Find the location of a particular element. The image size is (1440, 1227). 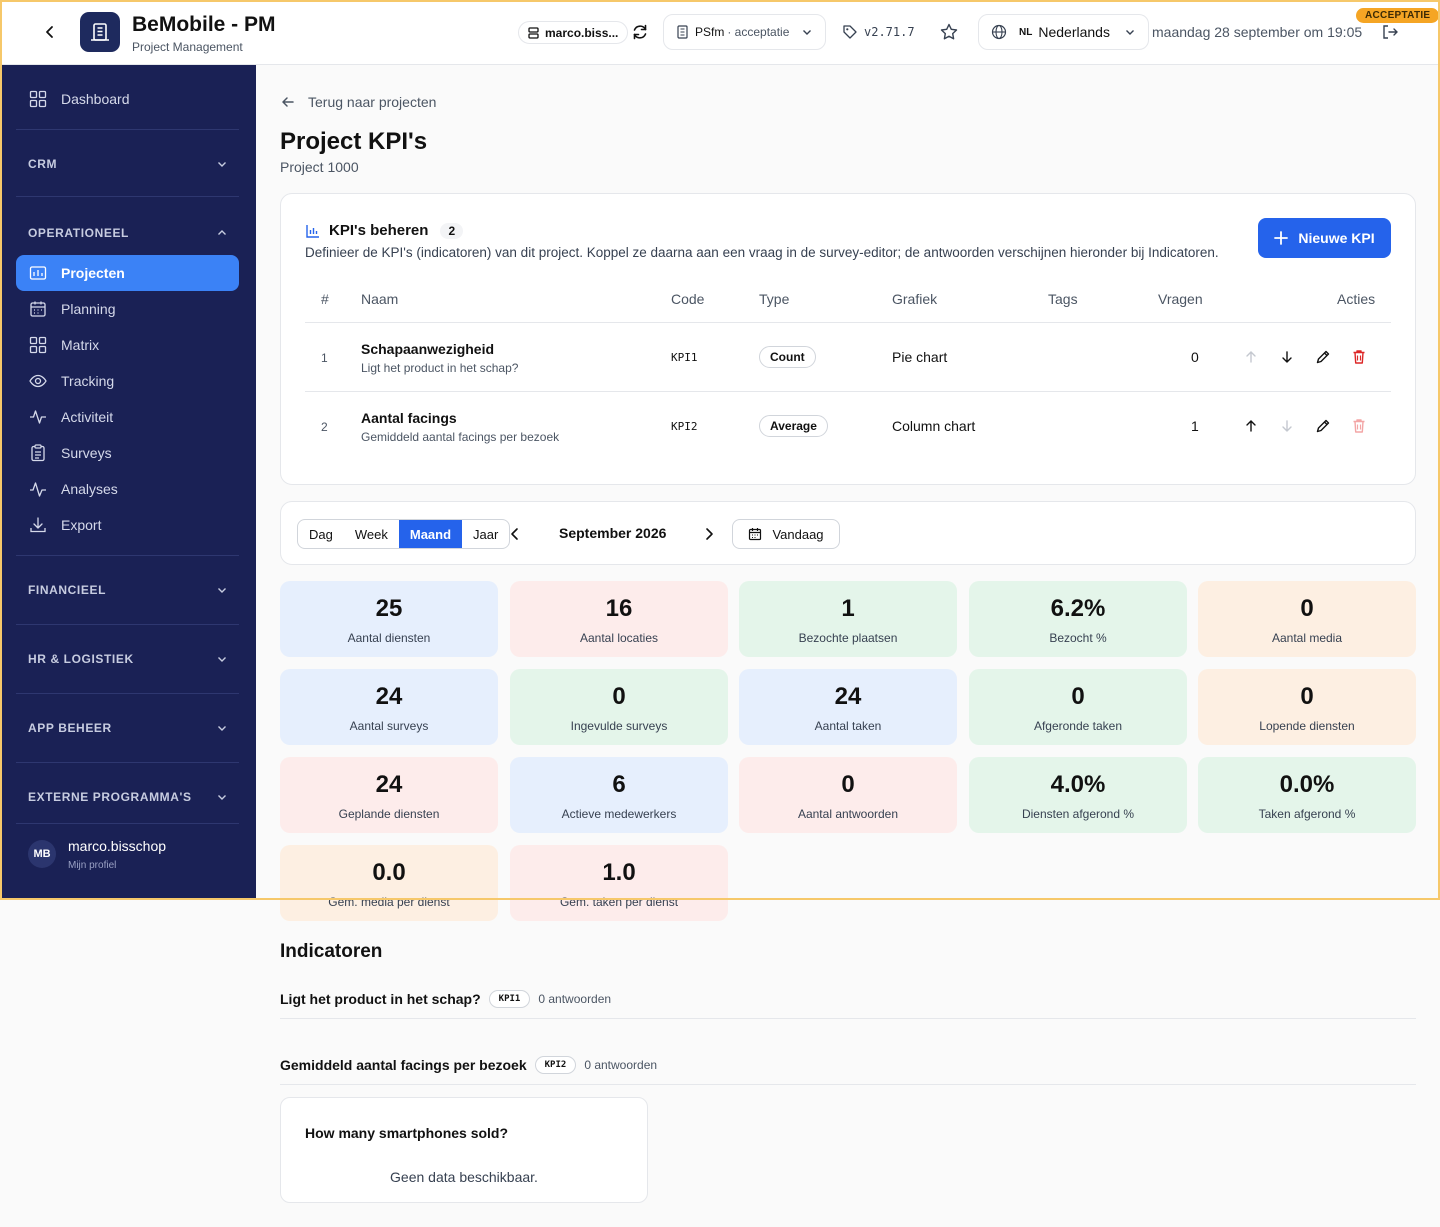

env-name: PSfm is located at coordinates (710, 32).